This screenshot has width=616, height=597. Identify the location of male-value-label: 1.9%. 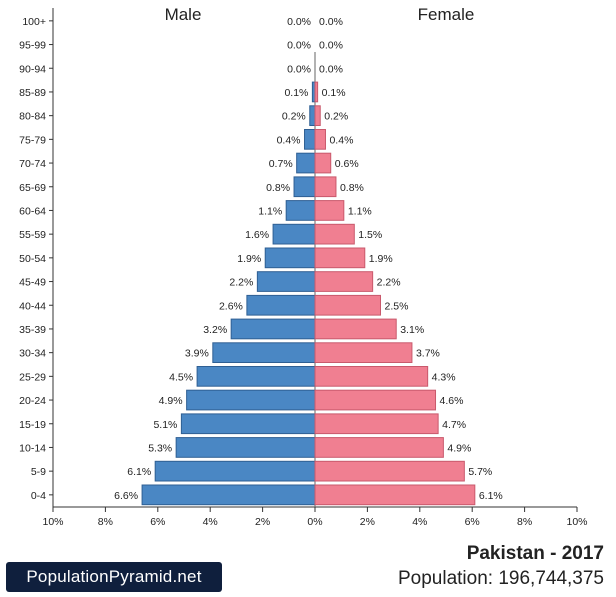
(249, 259).